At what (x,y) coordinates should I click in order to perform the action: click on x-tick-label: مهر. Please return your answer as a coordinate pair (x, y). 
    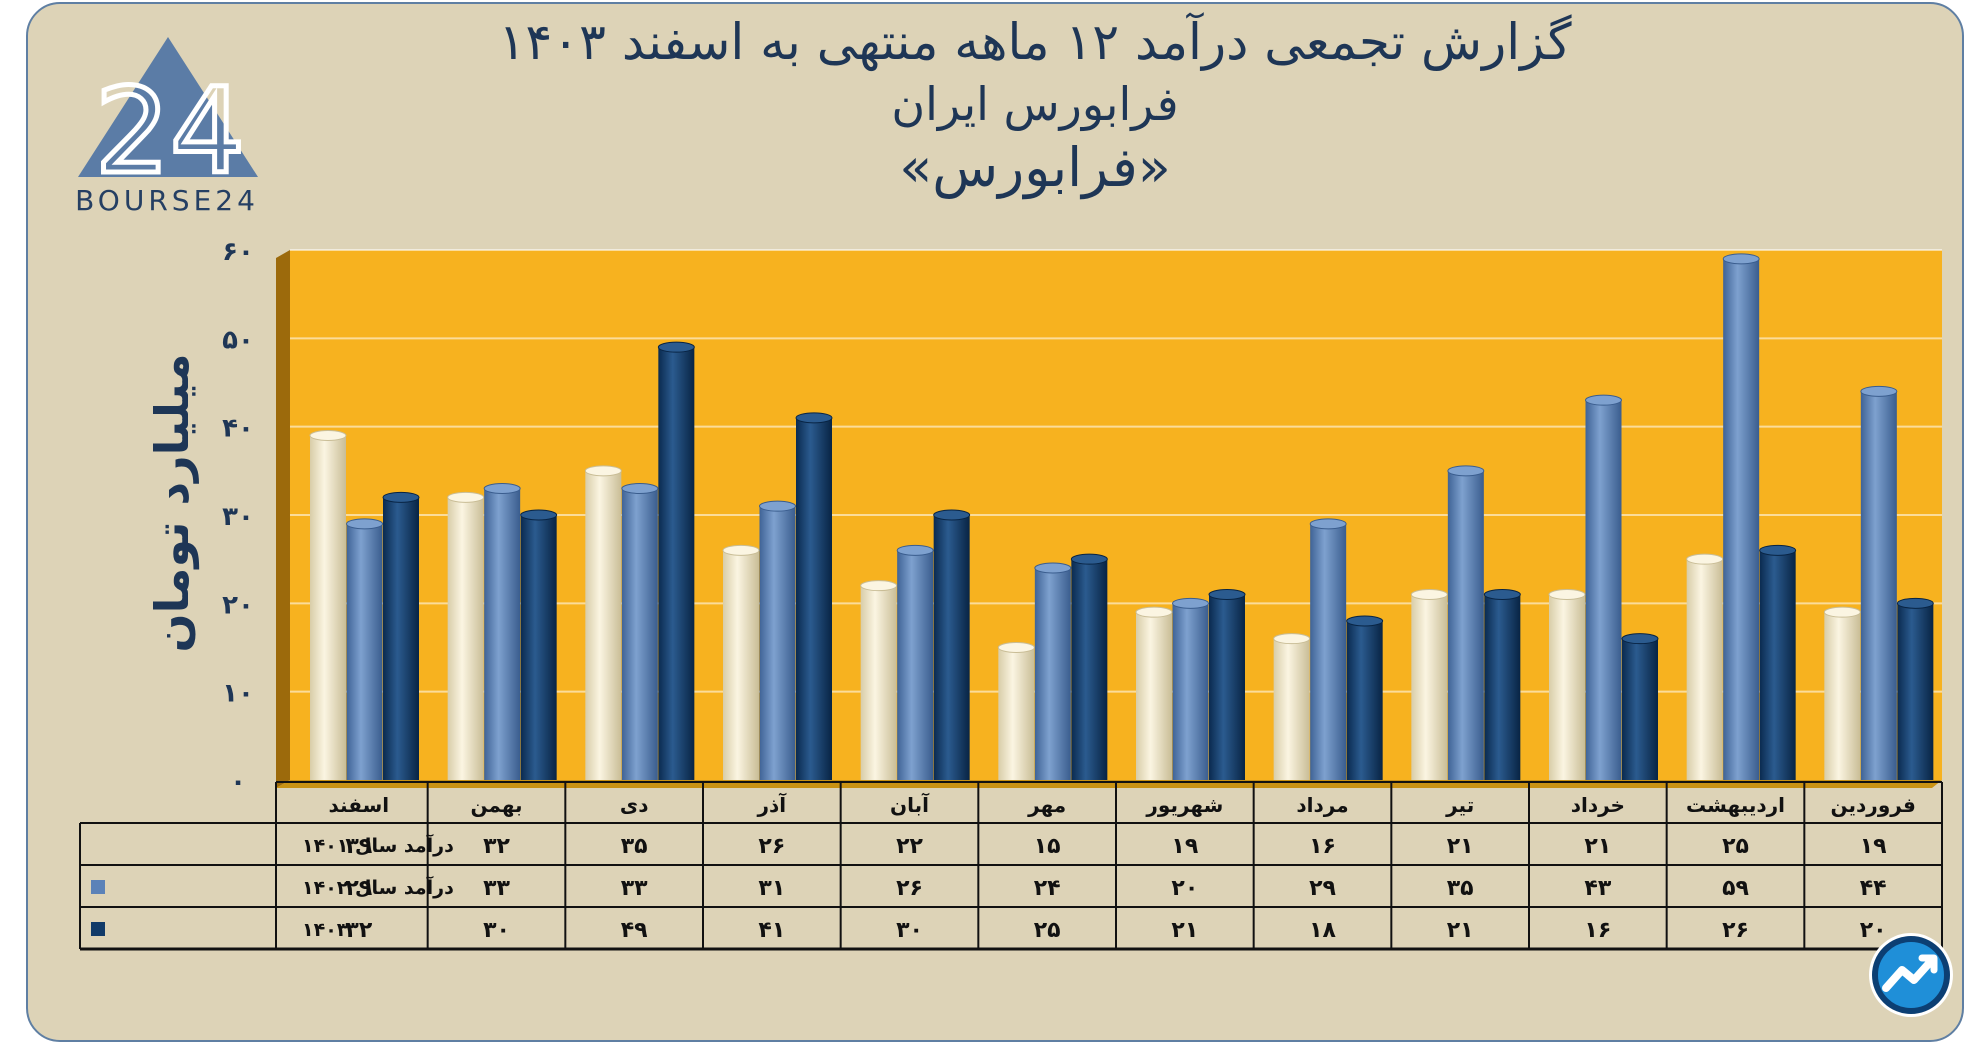
    Looking at the image, I should click on (1046, 805).